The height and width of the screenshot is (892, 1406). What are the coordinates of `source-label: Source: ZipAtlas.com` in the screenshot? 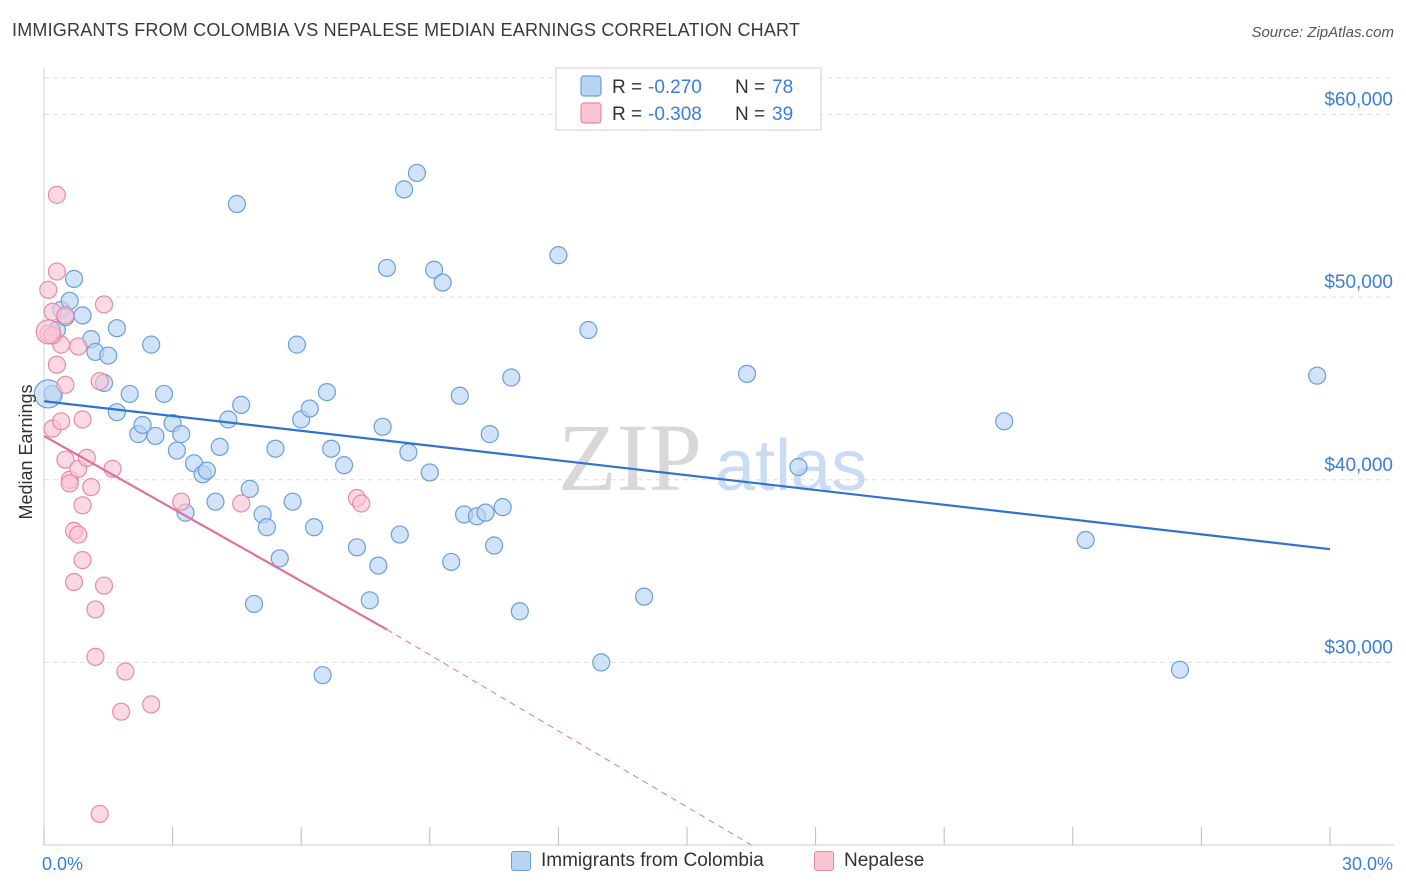 It's located at (1322, 32).